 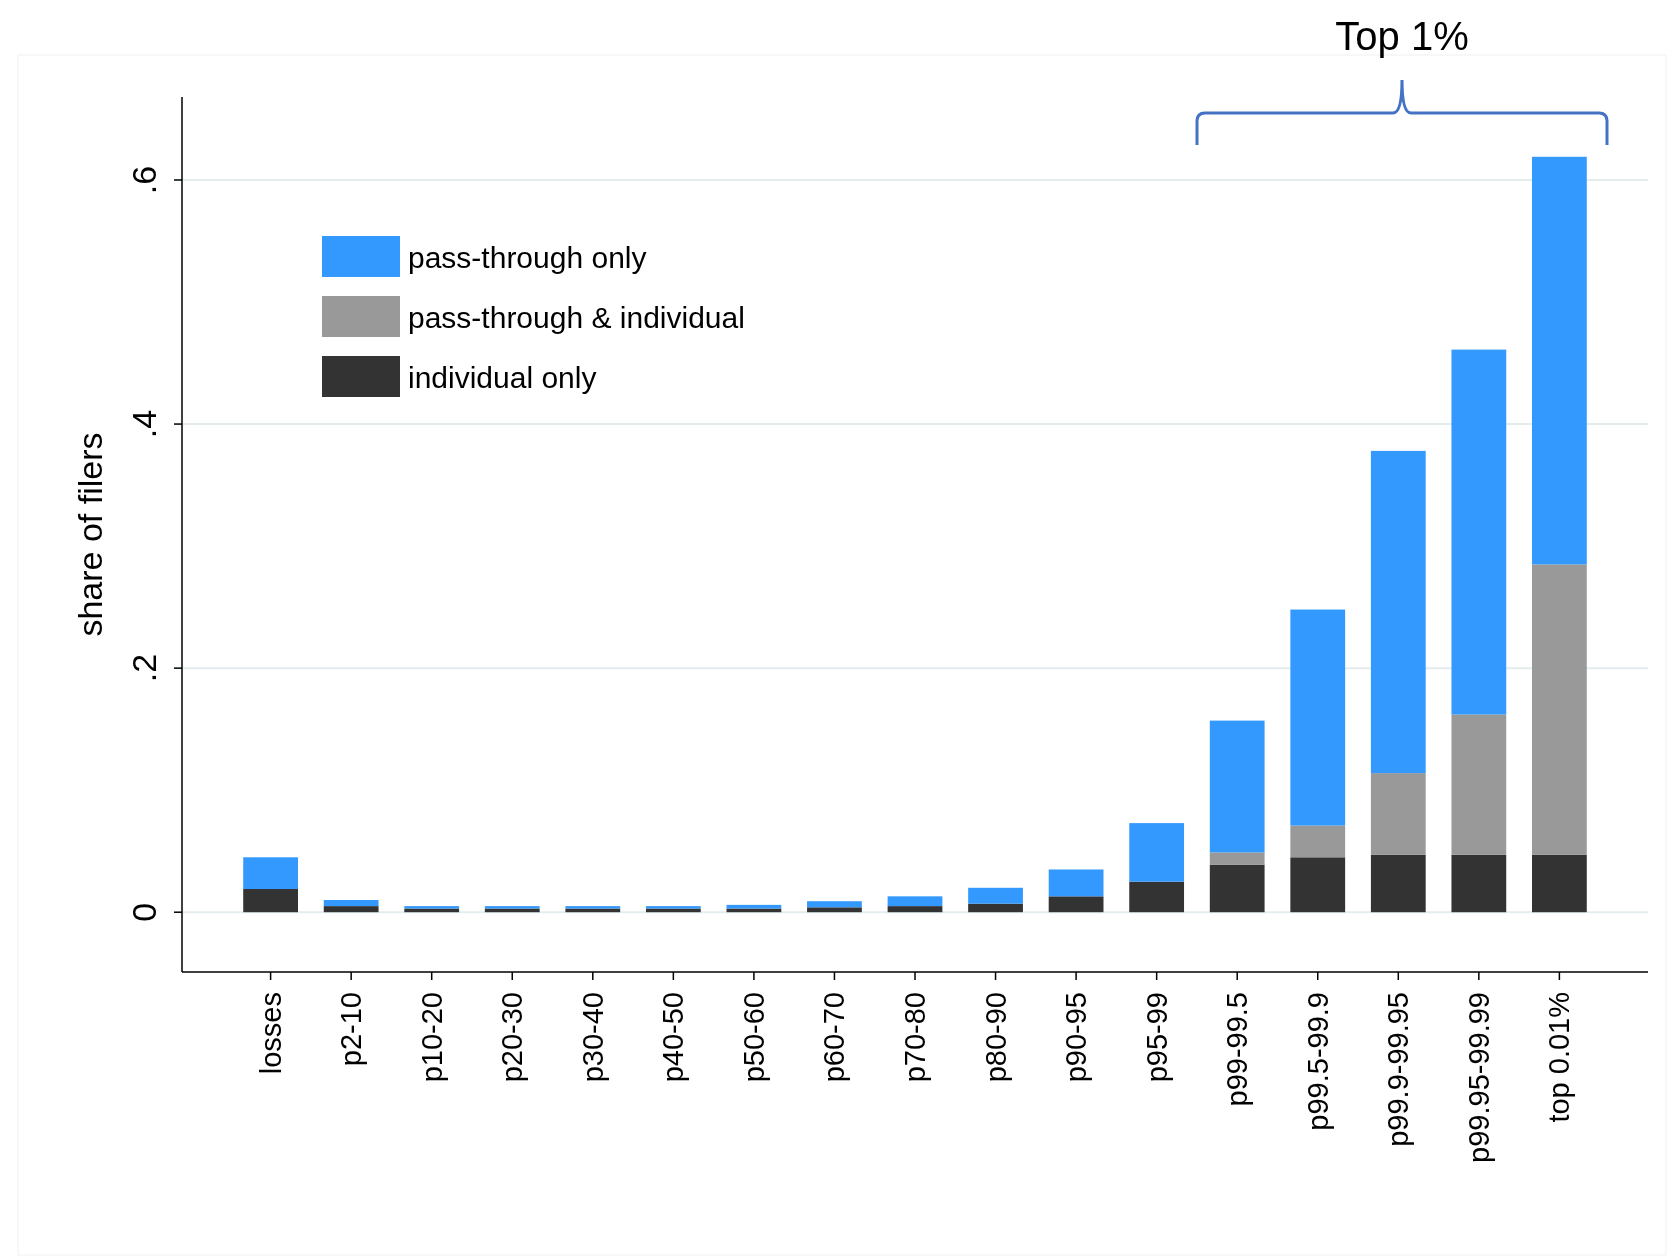 What do you see at coordinates (527, 257) in the screenshot?
I see `legend-label: pass-through only` at bounding box center [527, 257].